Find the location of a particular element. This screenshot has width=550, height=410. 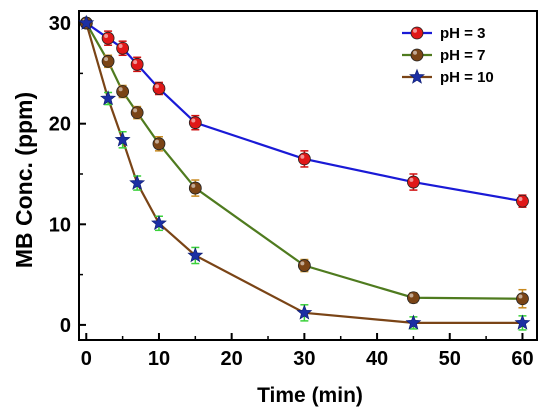

x-tick-label: 10 is located at coordinates (159, 359).